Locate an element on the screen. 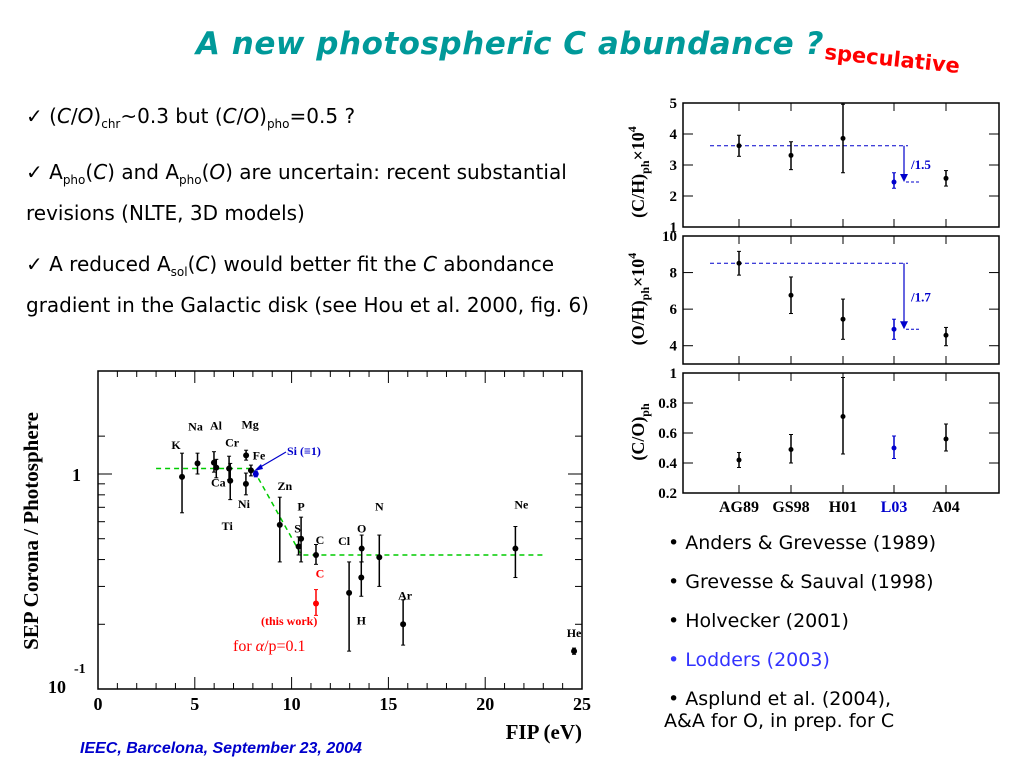 This screenshot has height=768, width=1024. element-label: He is located at coordinates (574, 633).